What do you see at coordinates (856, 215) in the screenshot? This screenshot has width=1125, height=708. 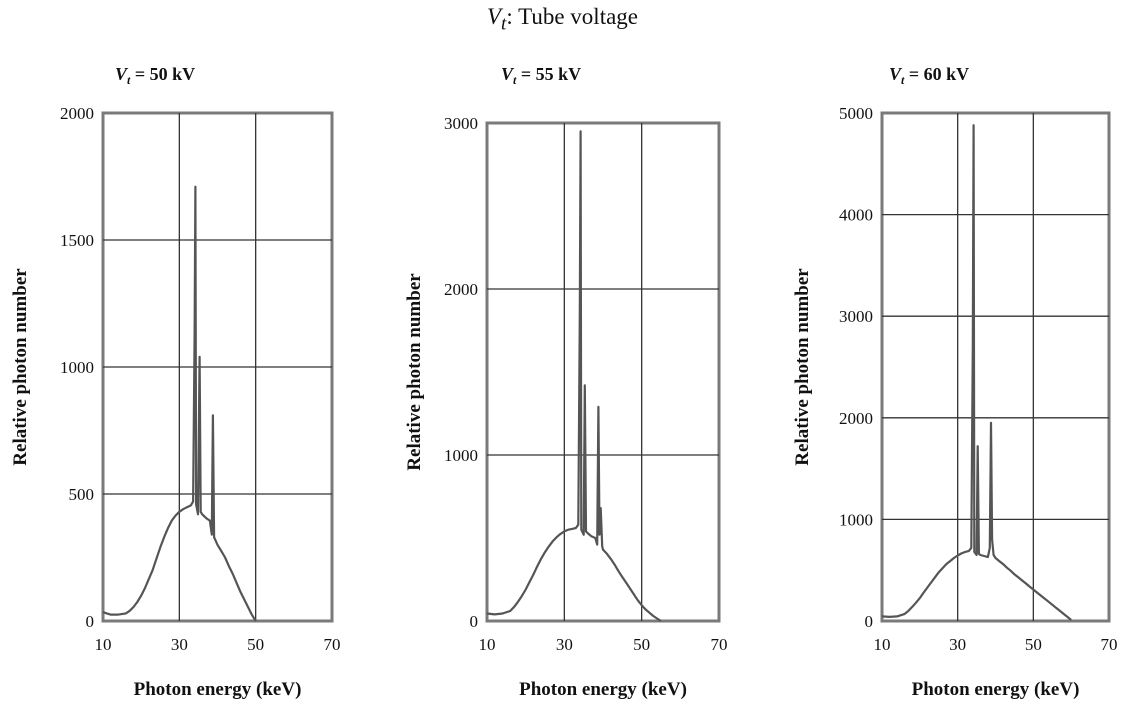 I see `y-tick-label: 4000` at bounding box center [856, 215].